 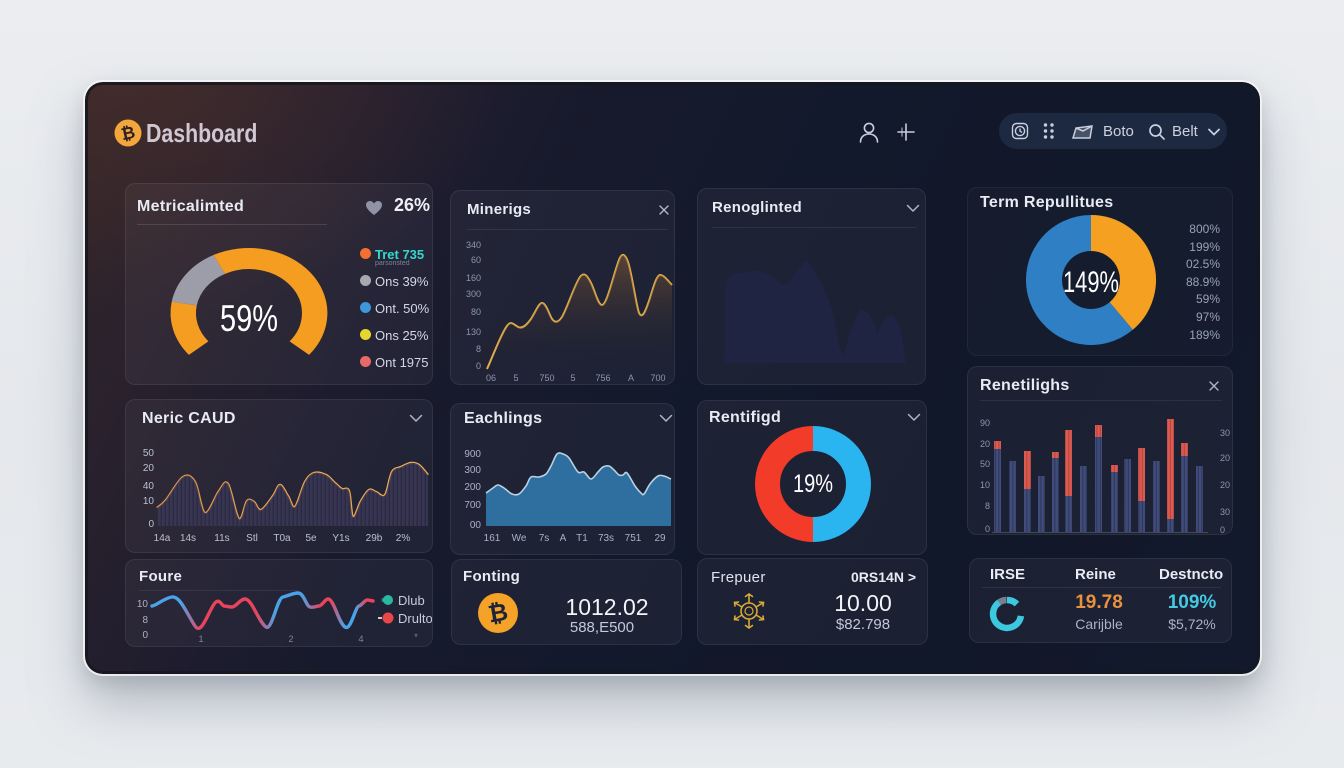 I want to click on svg-text: T1, so click(x=582, y=538).